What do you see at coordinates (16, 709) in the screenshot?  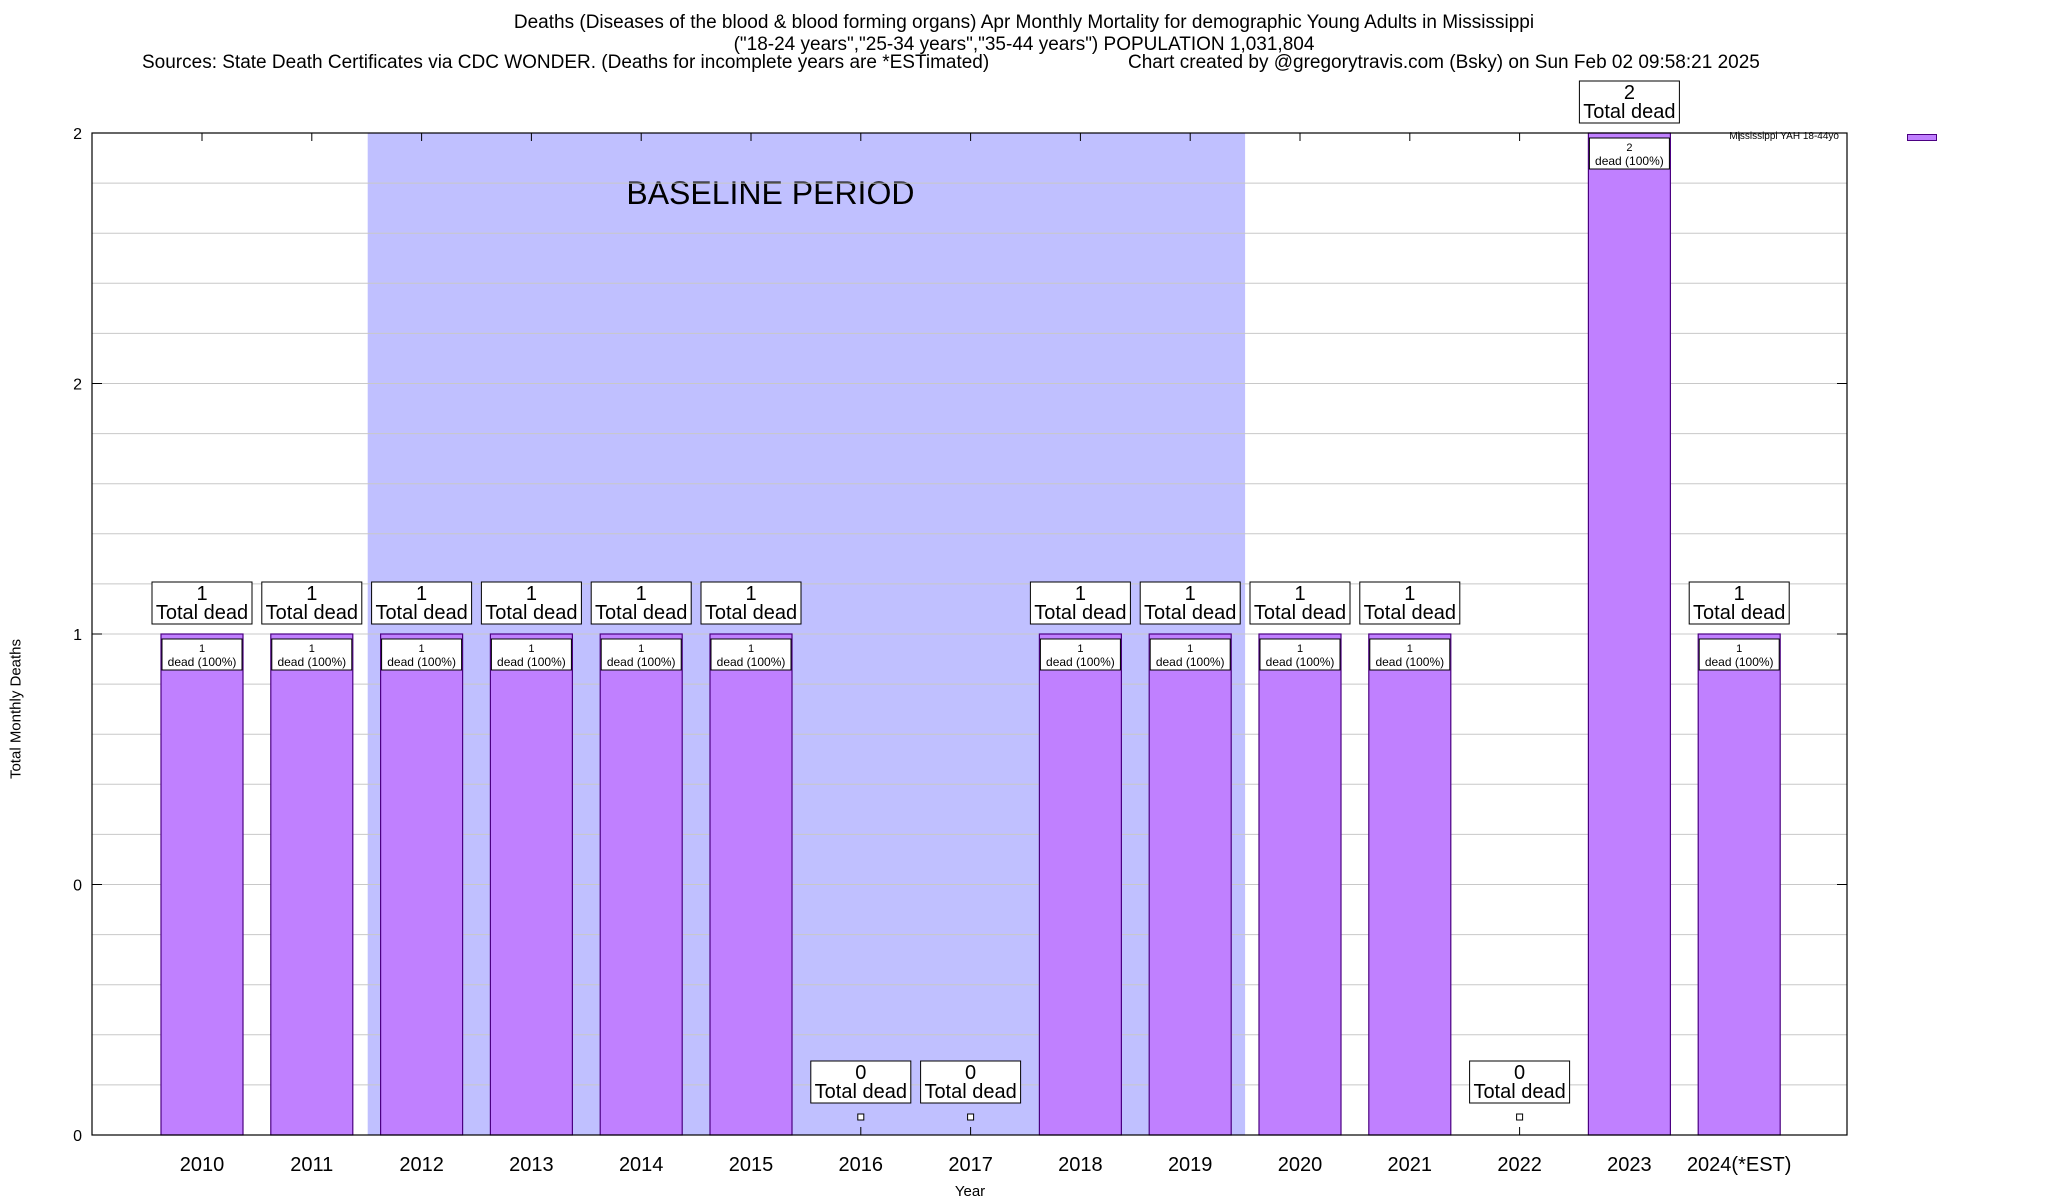 I see `y-axis-label: Total Monthly Deaths` at bounding box center [16, 709].